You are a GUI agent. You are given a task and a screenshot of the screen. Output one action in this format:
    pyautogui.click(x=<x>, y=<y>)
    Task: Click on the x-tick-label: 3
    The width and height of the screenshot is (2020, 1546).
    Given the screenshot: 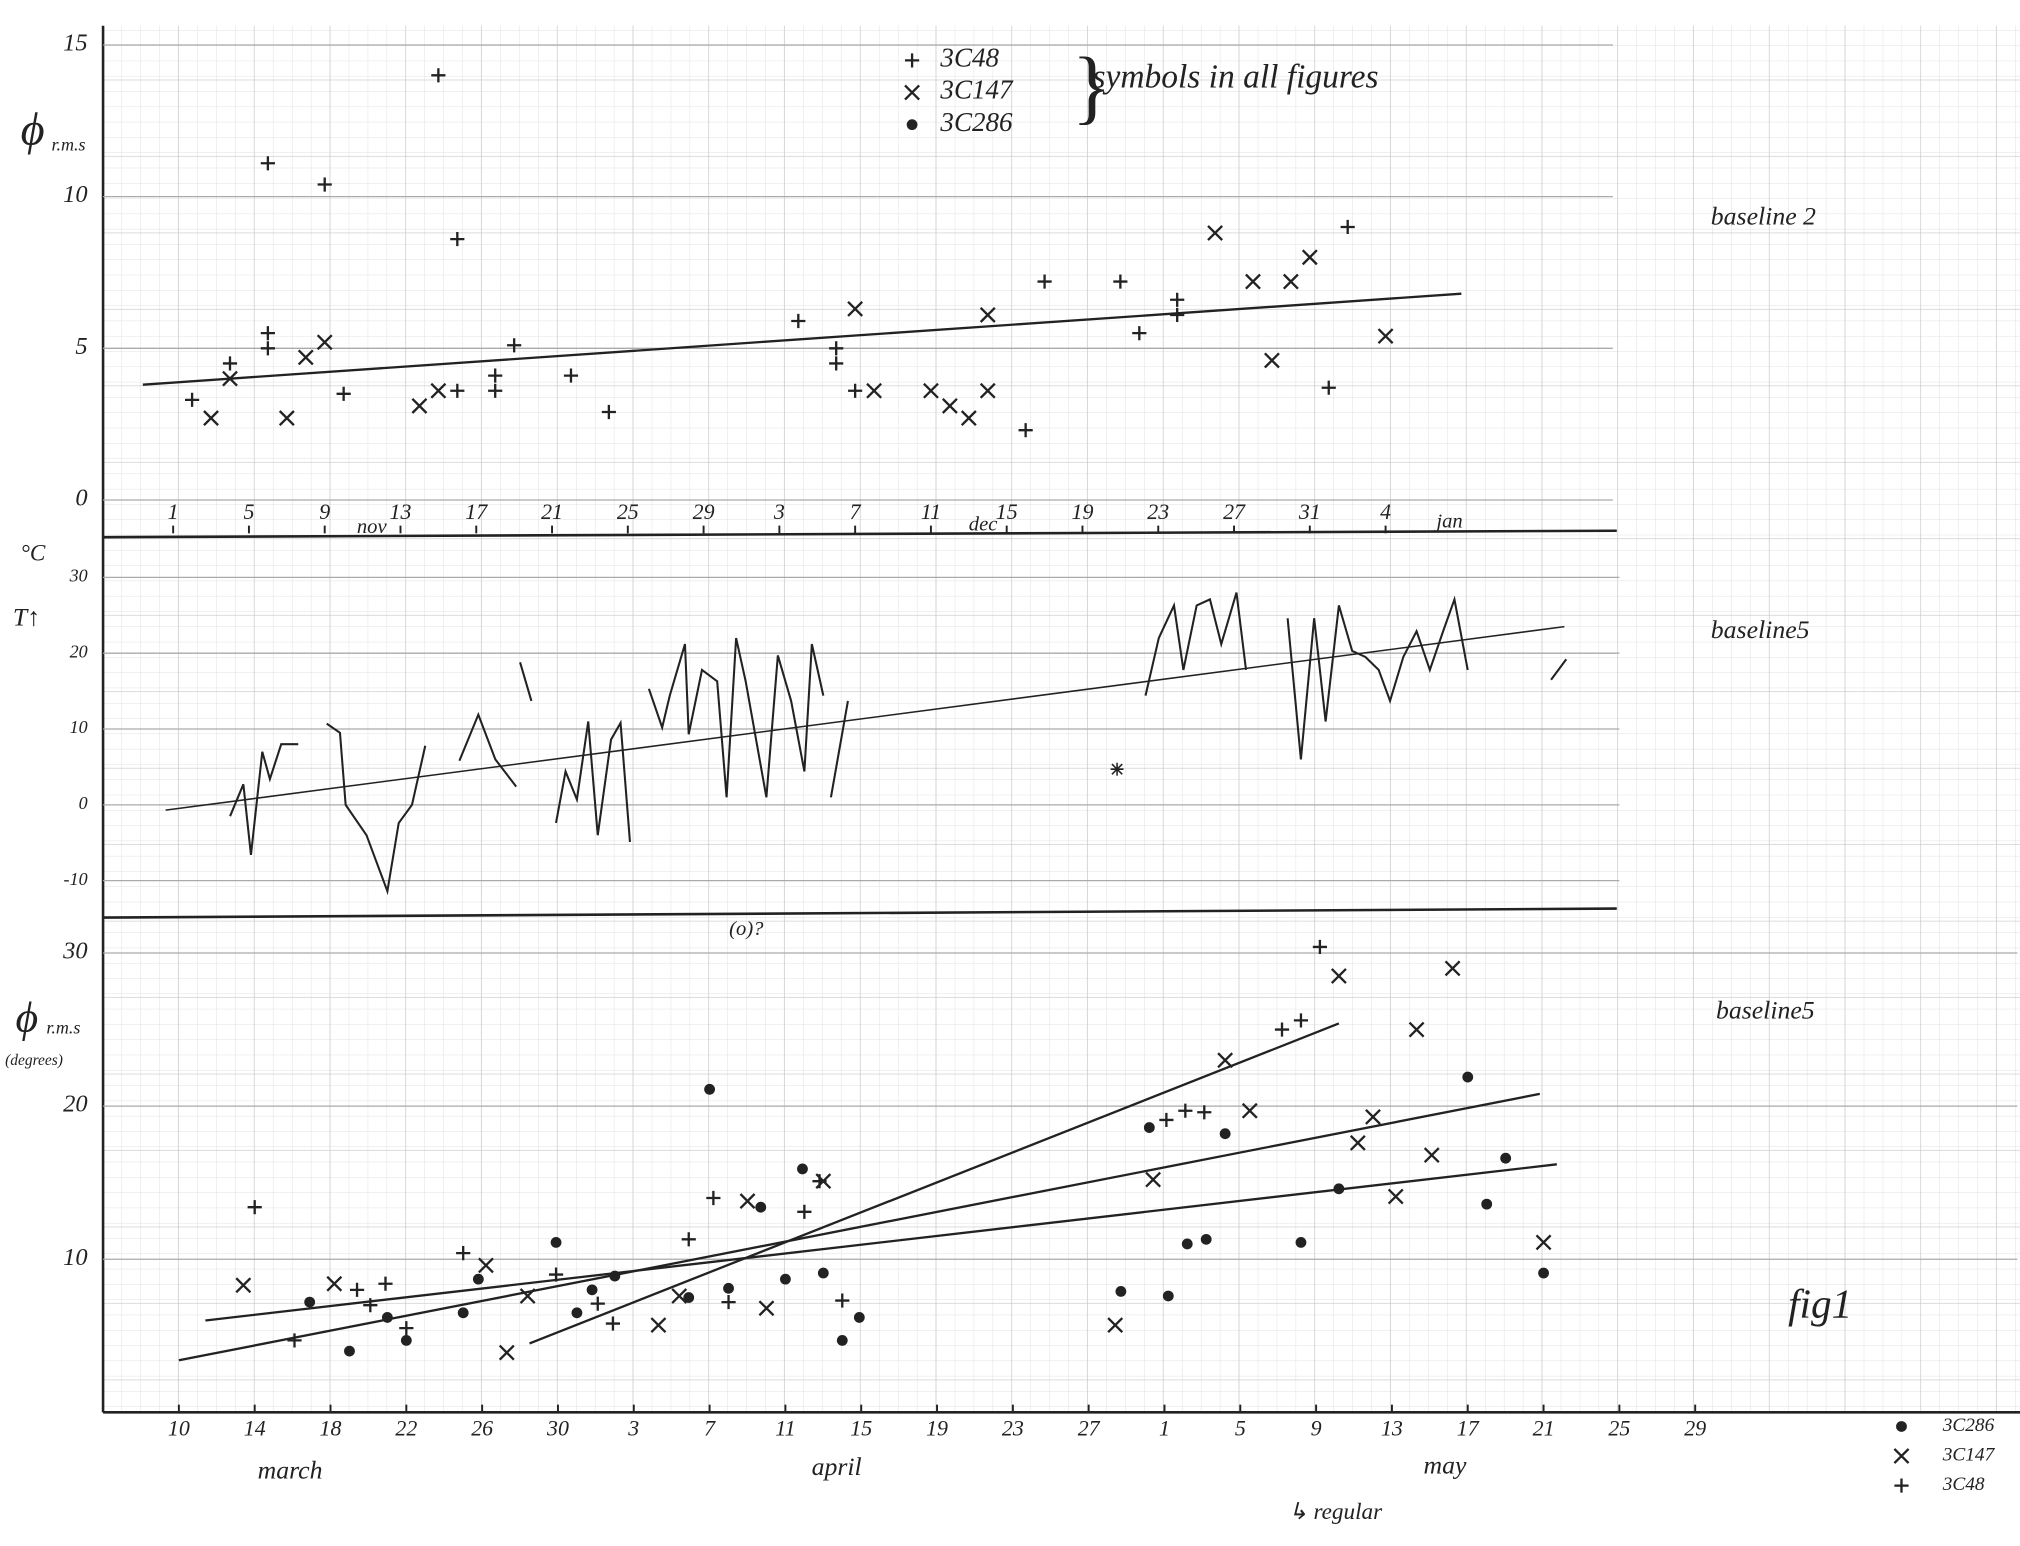 What is the action you would take?
    pyautogui.click(x=779, y=512)
    